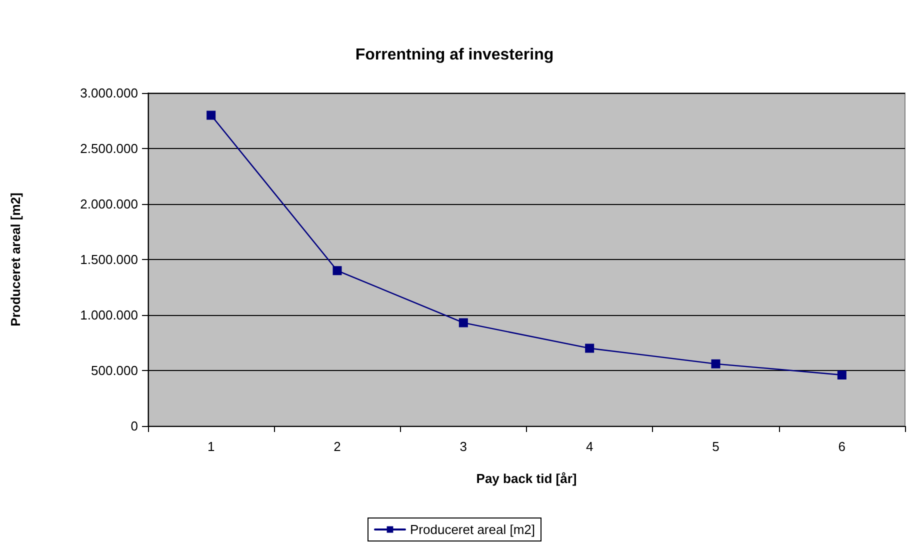 Image resolution: width=909 pixels, height=557 pixels. I want to click on legend-label: Produceret areal [m2], so click(473, 529).